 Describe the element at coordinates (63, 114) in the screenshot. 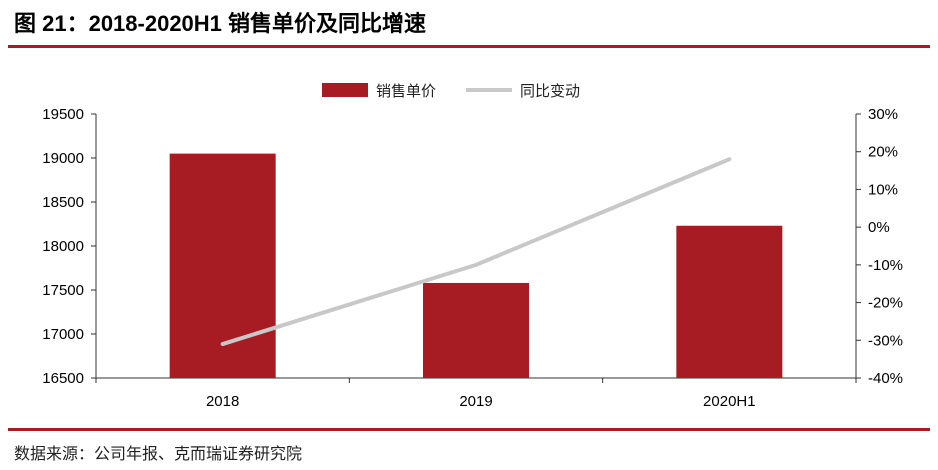

I see `left-axis-tick-label: 19500` at that location.